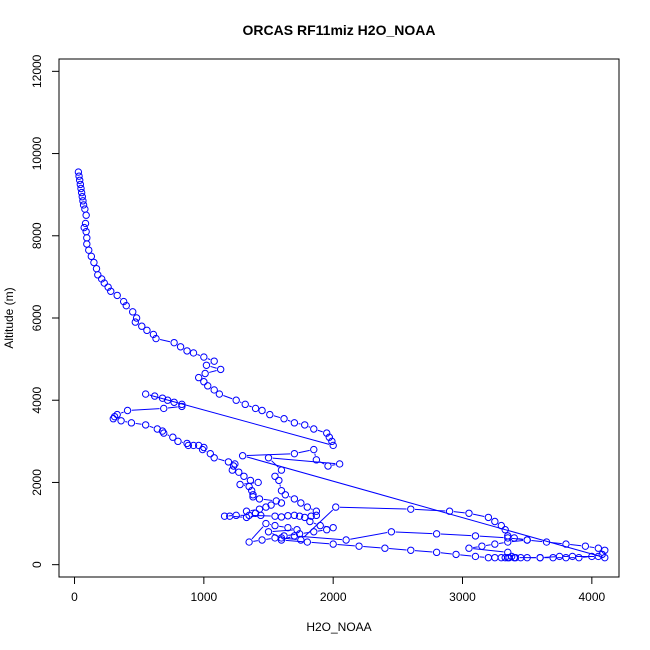 The width and height of the screenshot is (650, 650). Describe the element at coordinates (591, 597) in the screenshot. I see `x-tick-label: 4000` at that location.